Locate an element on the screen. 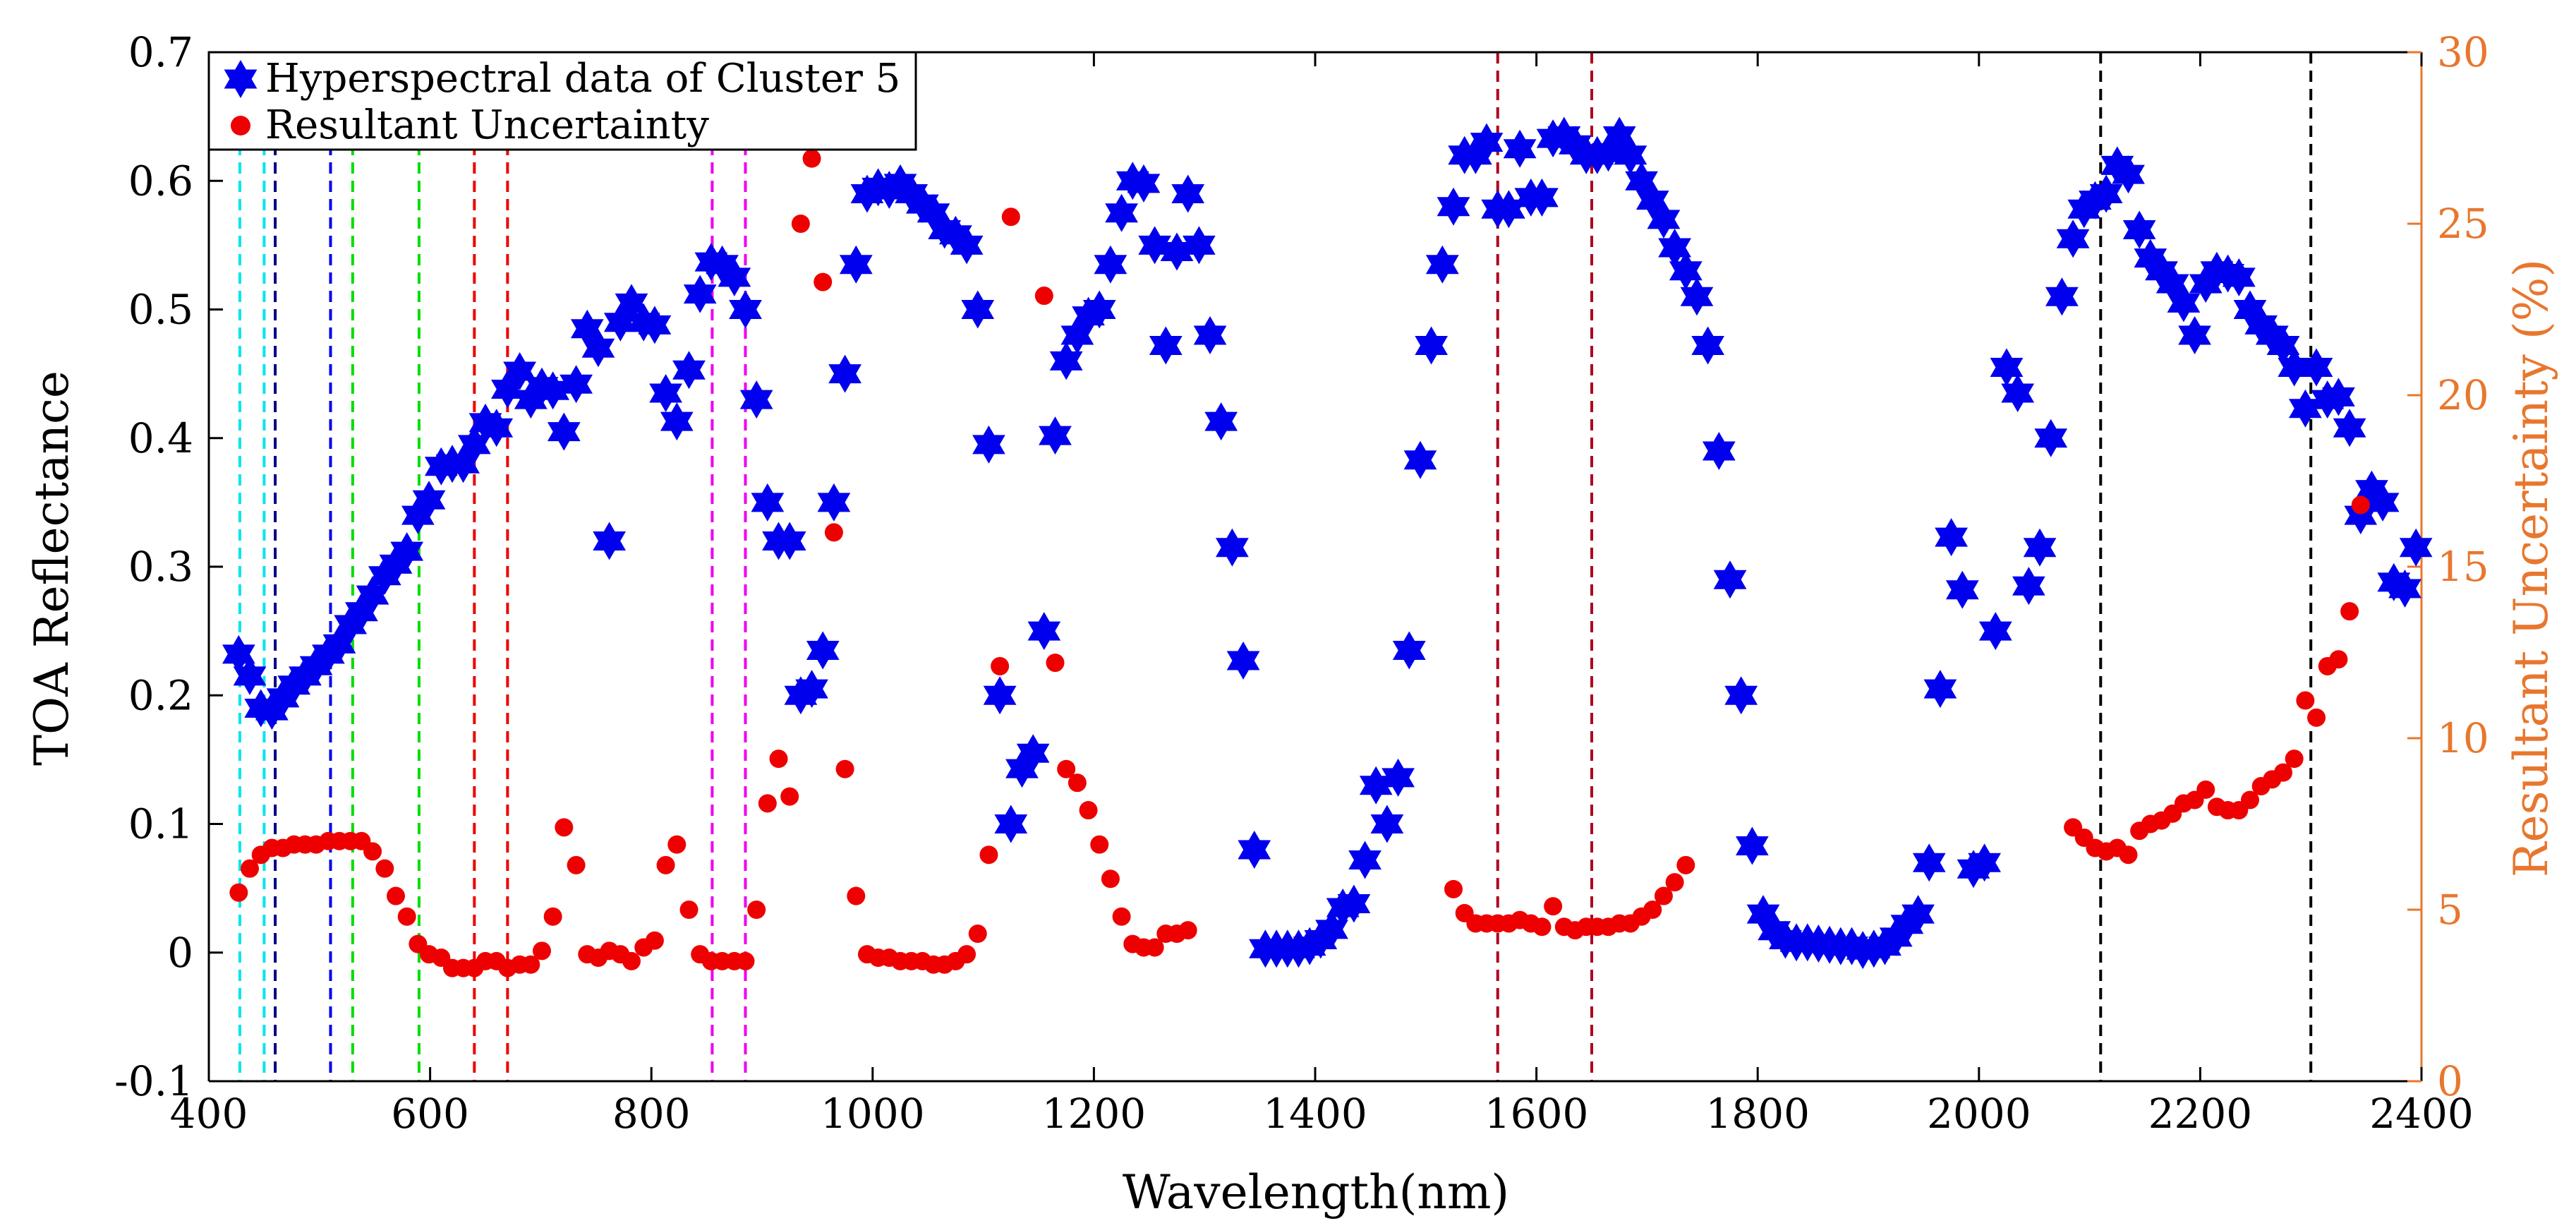 The height and width of the screenshot is (1228, 2576). y-tick-label-right-5: 25 is located at coordinates (2463, 224).